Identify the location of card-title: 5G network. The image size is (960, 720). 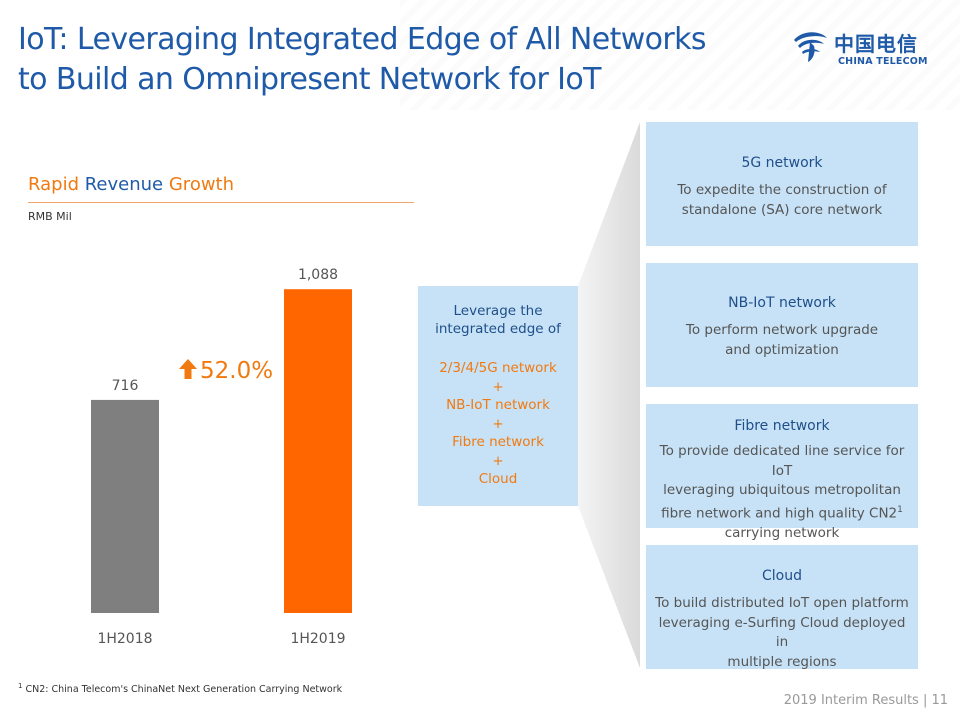
(782, 163).